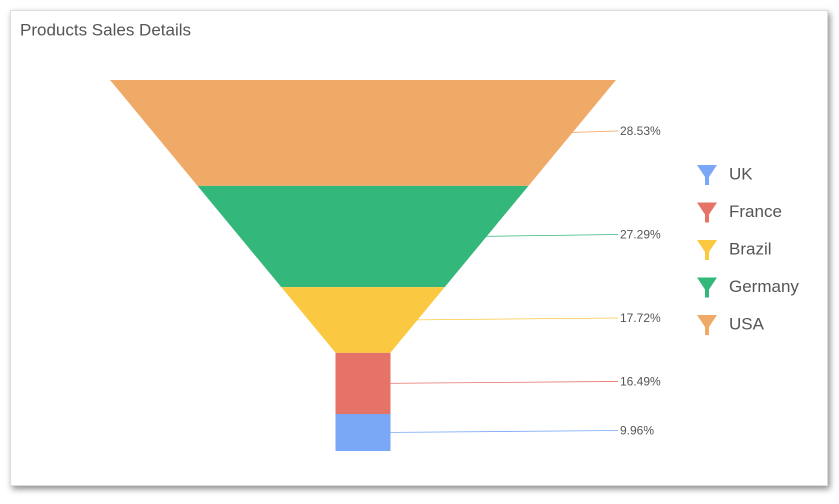 This screenshot has height=504, width=839. What do you see at coordinates (105, 29) in the screenshot?
I see `chart-title: Products Sales Details` at bounding box center [105, 29].